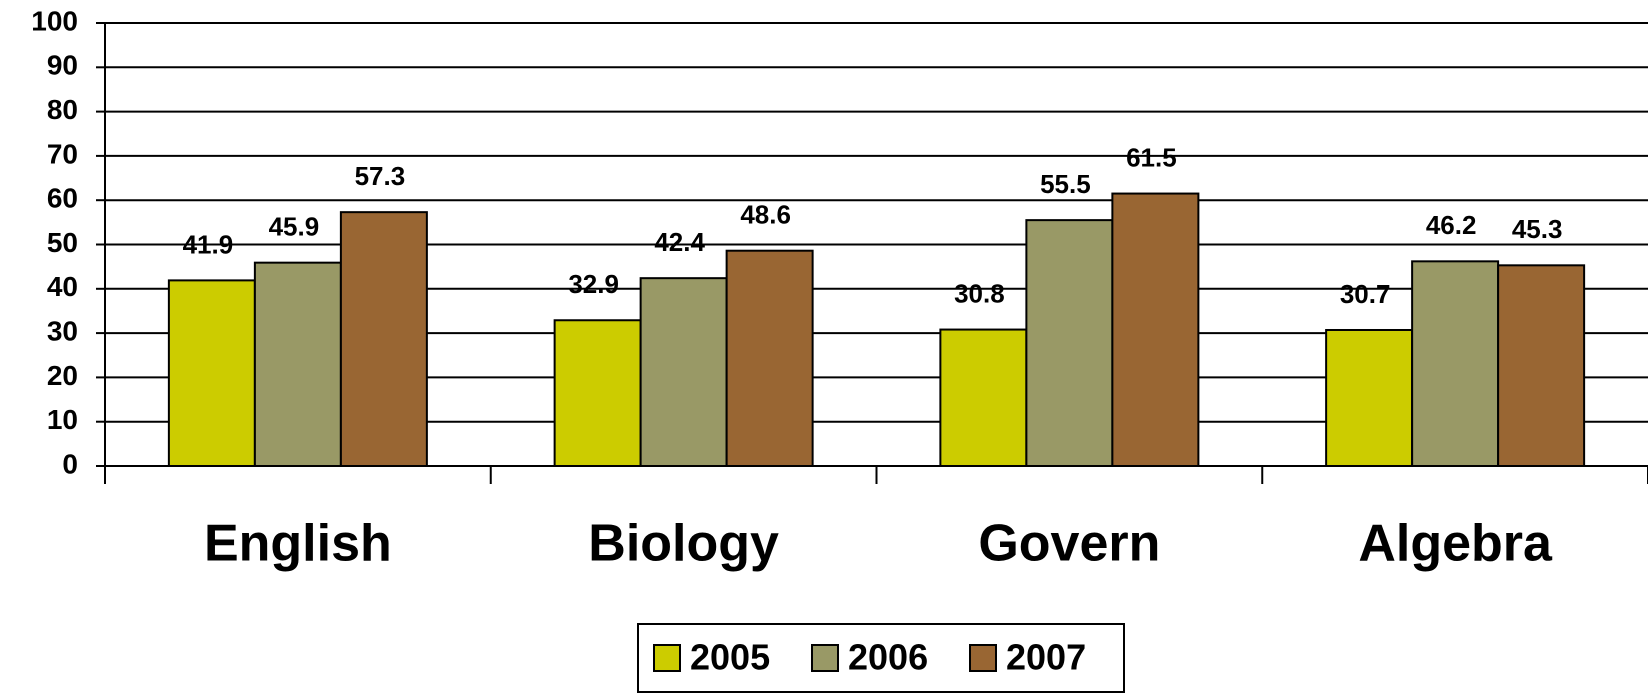  What do you see at coordinates (730, 657) in the screenshot?
I see `legend-label: 2005` at bounding box center [730, 657].